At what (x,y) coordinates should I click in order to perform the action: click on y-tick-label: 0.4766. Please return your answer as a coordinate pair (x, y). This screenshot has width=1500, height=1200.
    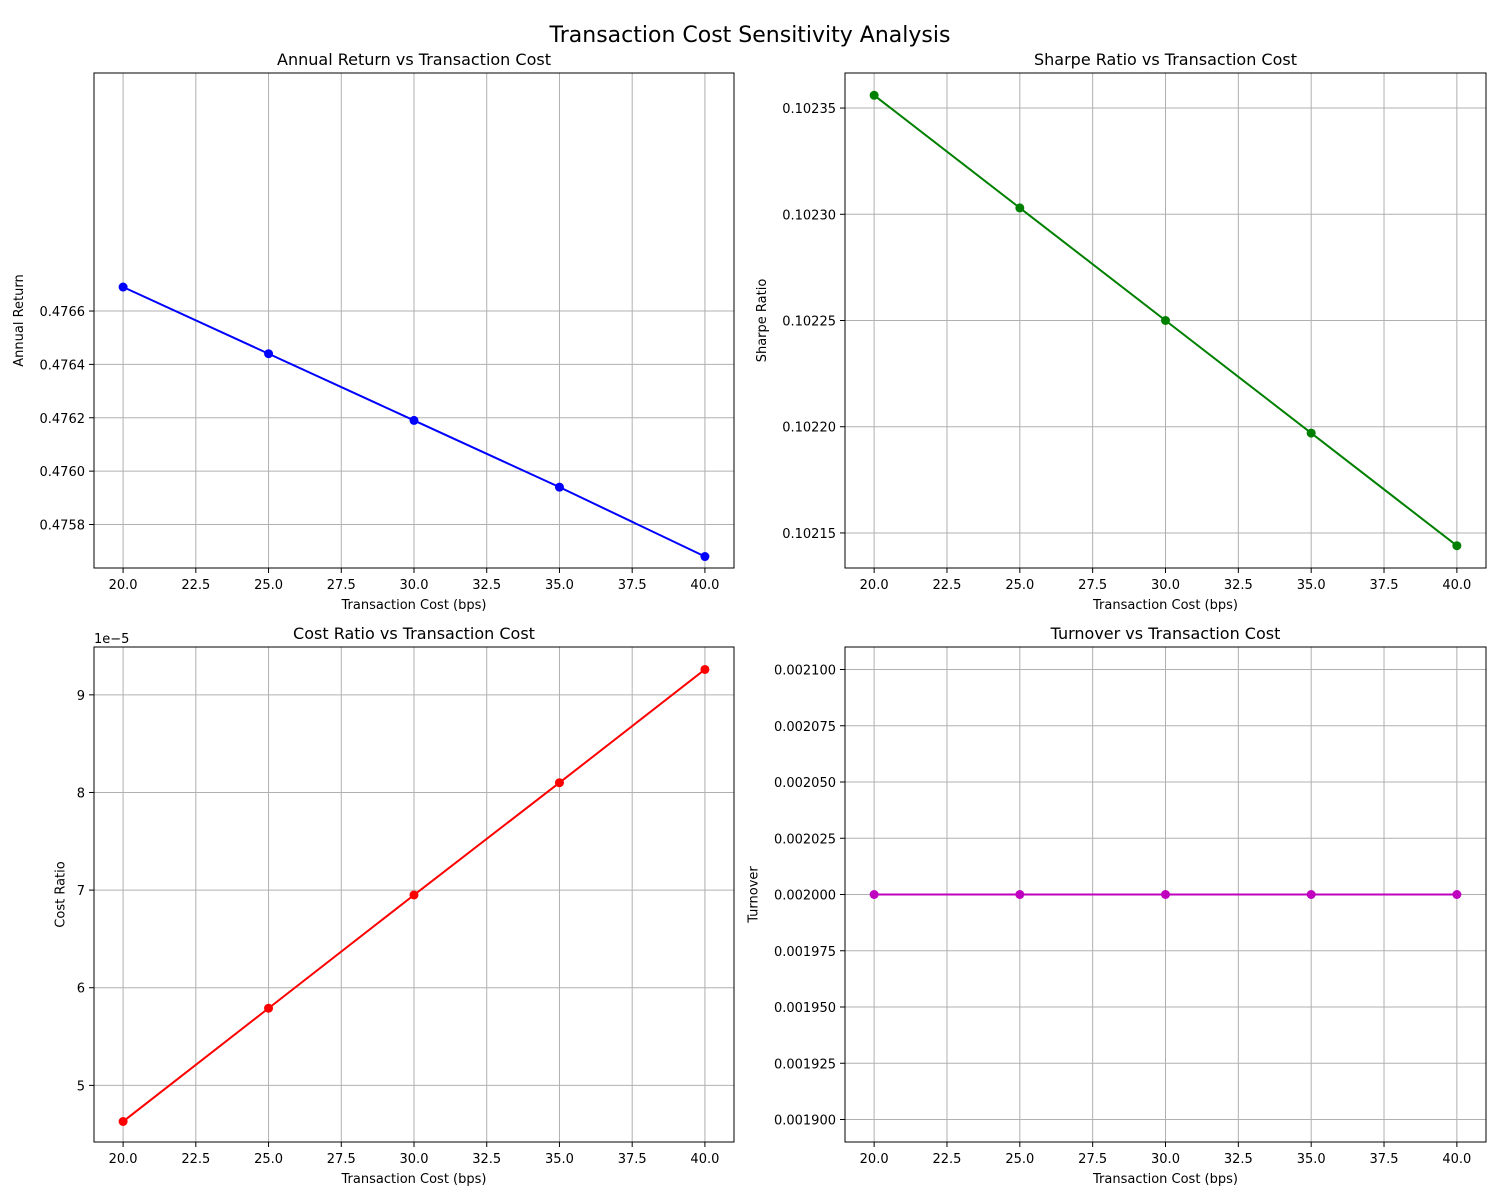
    Looking at the image, I should click on (63, 312).